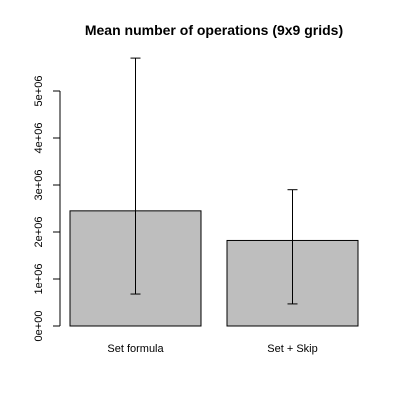  What do you see at coordinates (39, 232) in the screenshot?
I see `y-tick-label: 2e+06` at bounding box center [39, 232].